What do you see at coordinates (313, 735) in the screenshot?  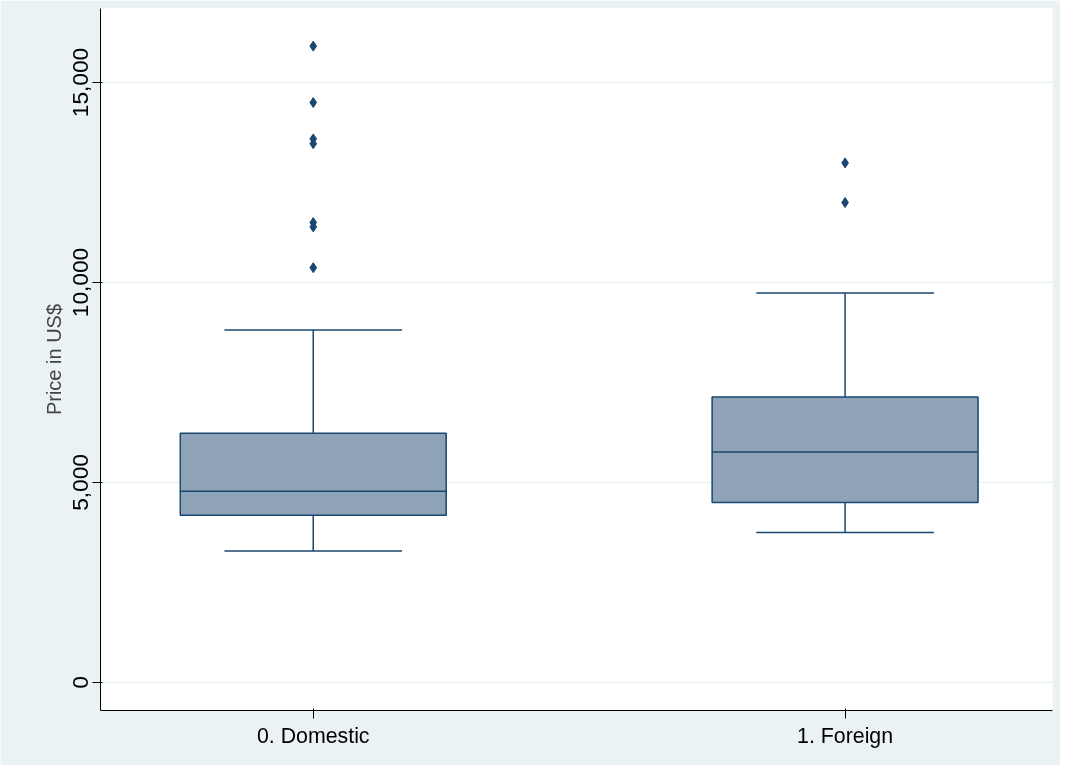 I see `x-tick-label: 0. Domestic` at bounding box center [313, 735].